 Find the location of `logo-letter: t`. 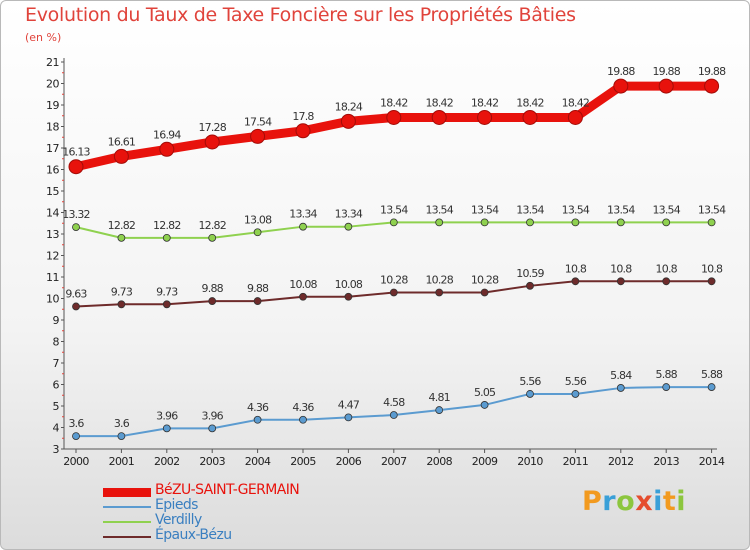

logo-letter: t is located at coordinates (669, 501).